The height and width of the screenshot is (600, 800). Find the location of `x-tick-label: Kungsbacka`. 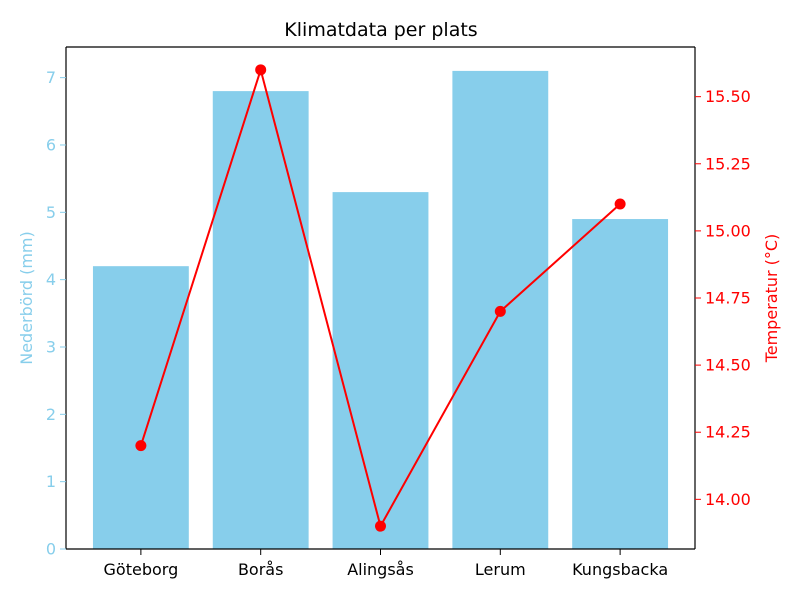

x-tick-label: Kungsbacka is located at coordinates (620, 569).